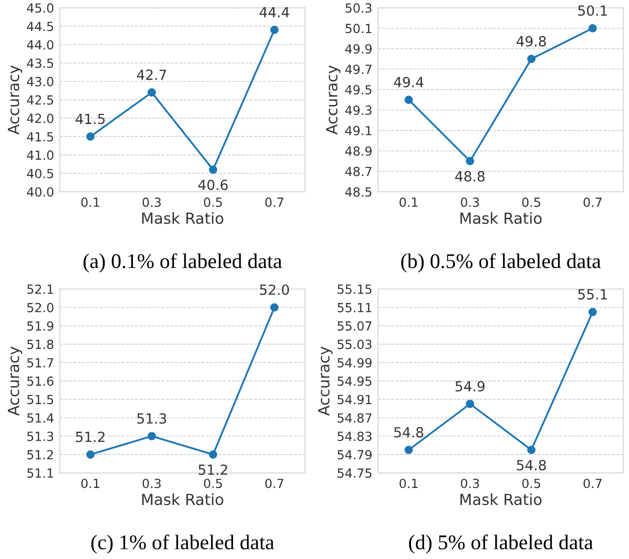  Describe the element at coordinates (40, 473) in the screenshot. I see `y-tick-label: 51.1` at that location.